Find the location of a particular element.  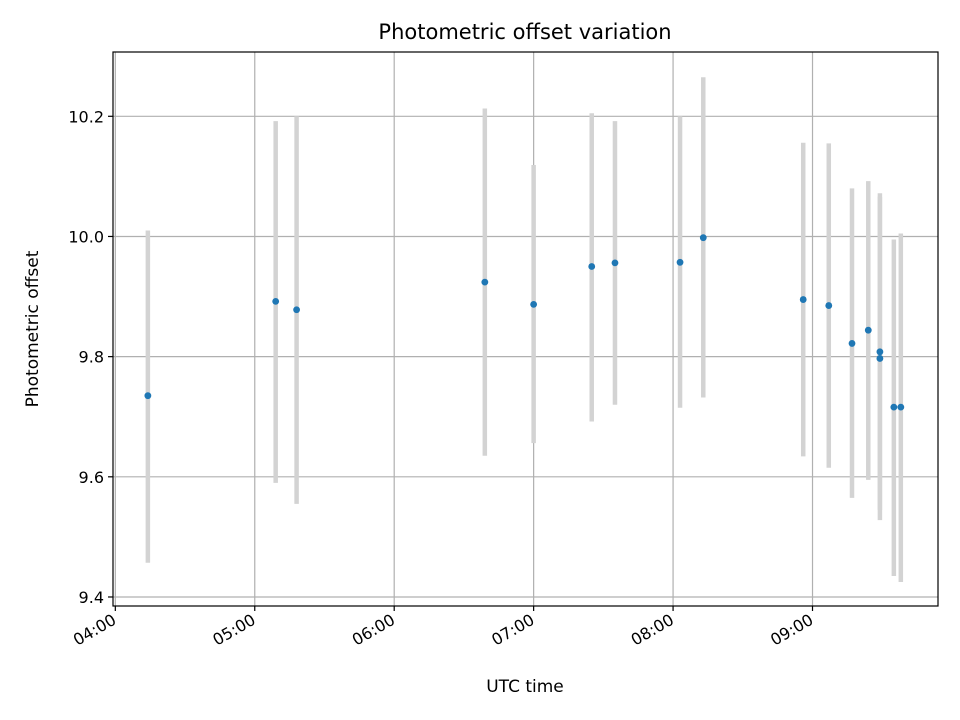

y-tick-label: 10.0 is located at coordinates (86, 236).